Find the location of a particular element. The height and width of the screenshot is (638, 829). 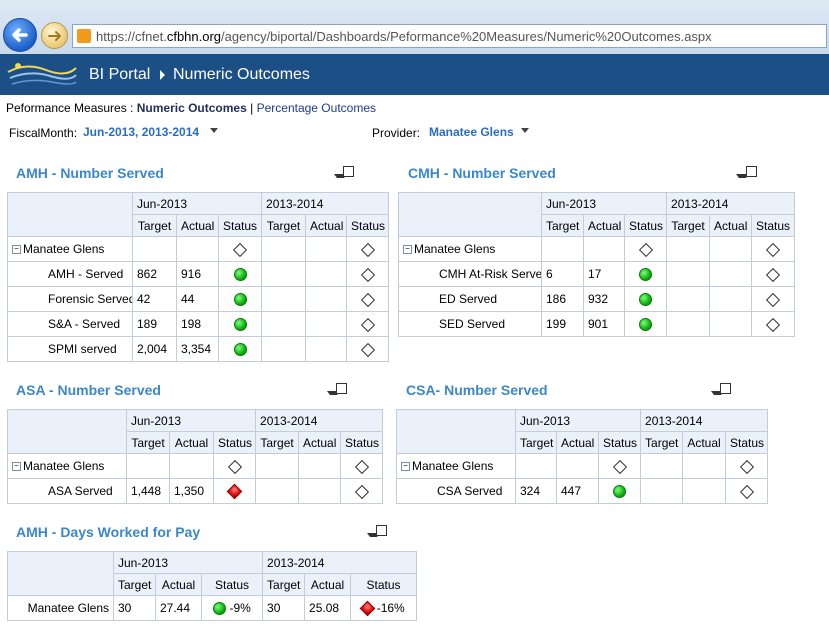

days-panel-checkbox is located at coordinates (381, 530).